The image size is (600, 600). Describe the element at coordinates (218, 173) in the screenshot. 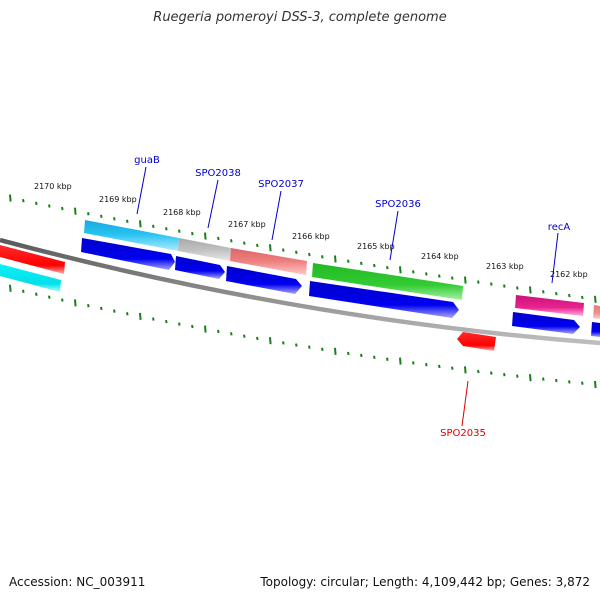

I see `gene-label-spo2038: SPO2038` at that location.